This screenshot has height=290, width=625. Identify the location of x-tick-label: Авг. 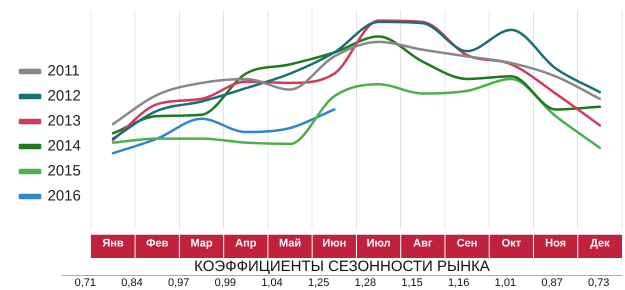
(423, 243).